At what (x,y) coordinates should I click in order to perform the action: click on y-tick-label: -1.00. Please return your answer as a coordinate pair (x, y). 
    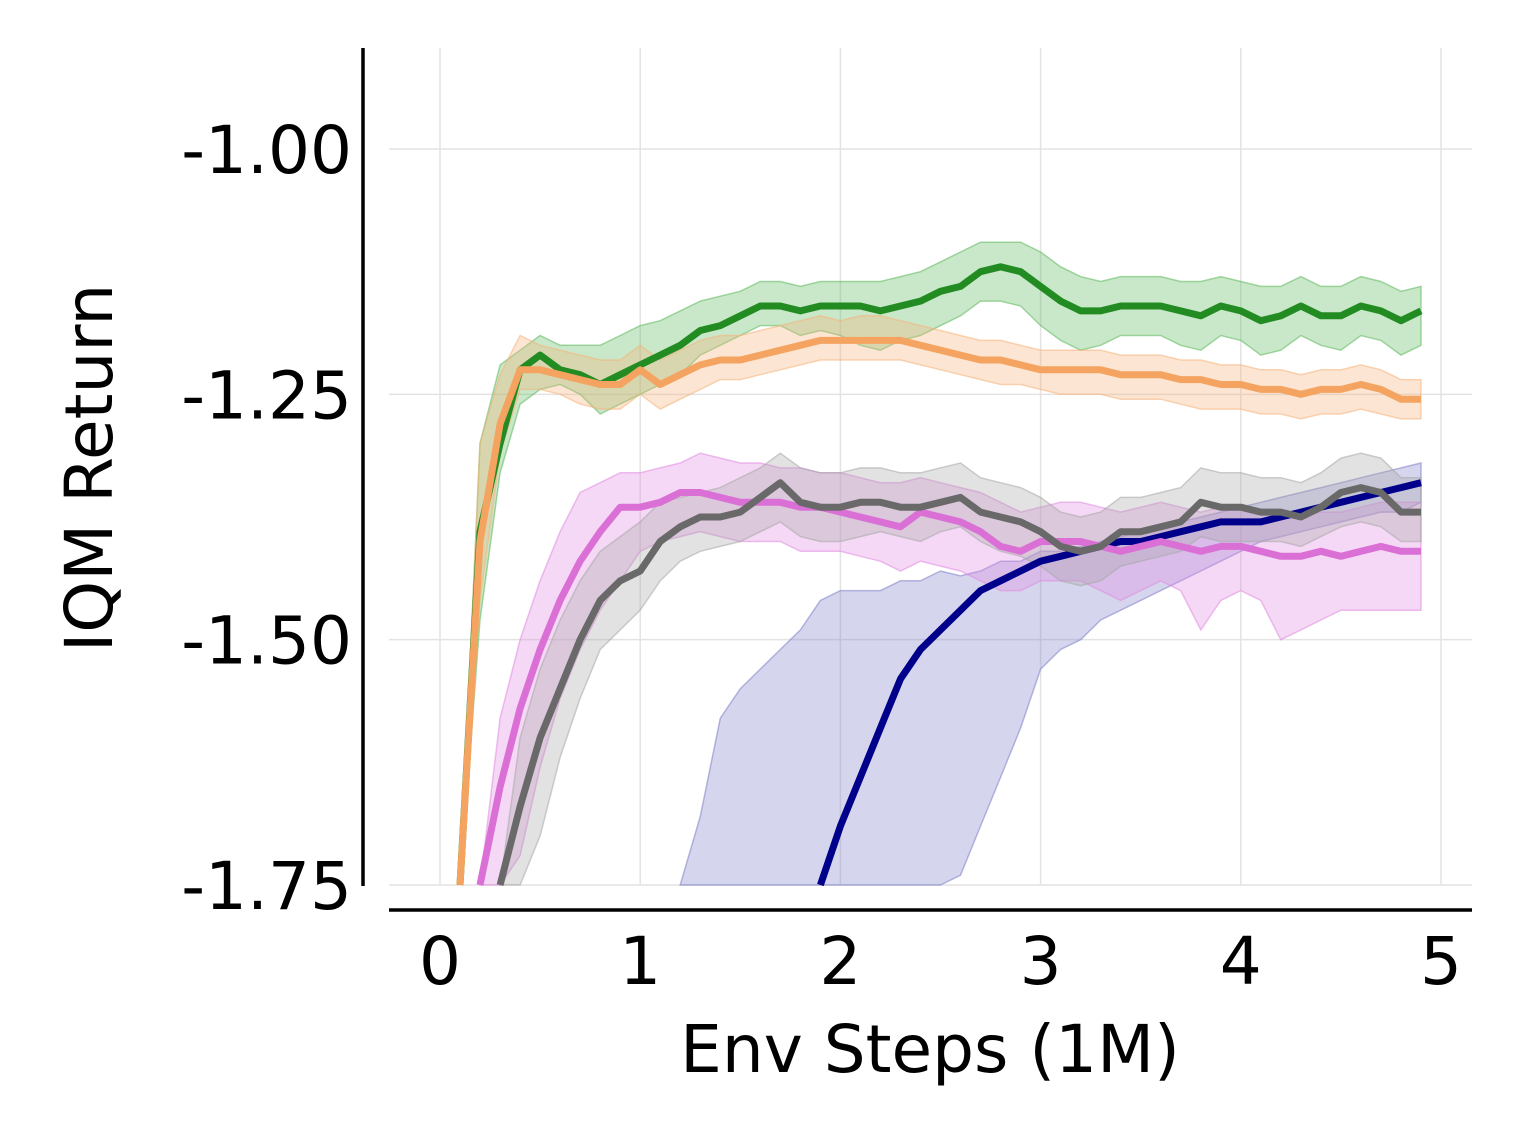
    Looking at the image, I should click on (266, 150).